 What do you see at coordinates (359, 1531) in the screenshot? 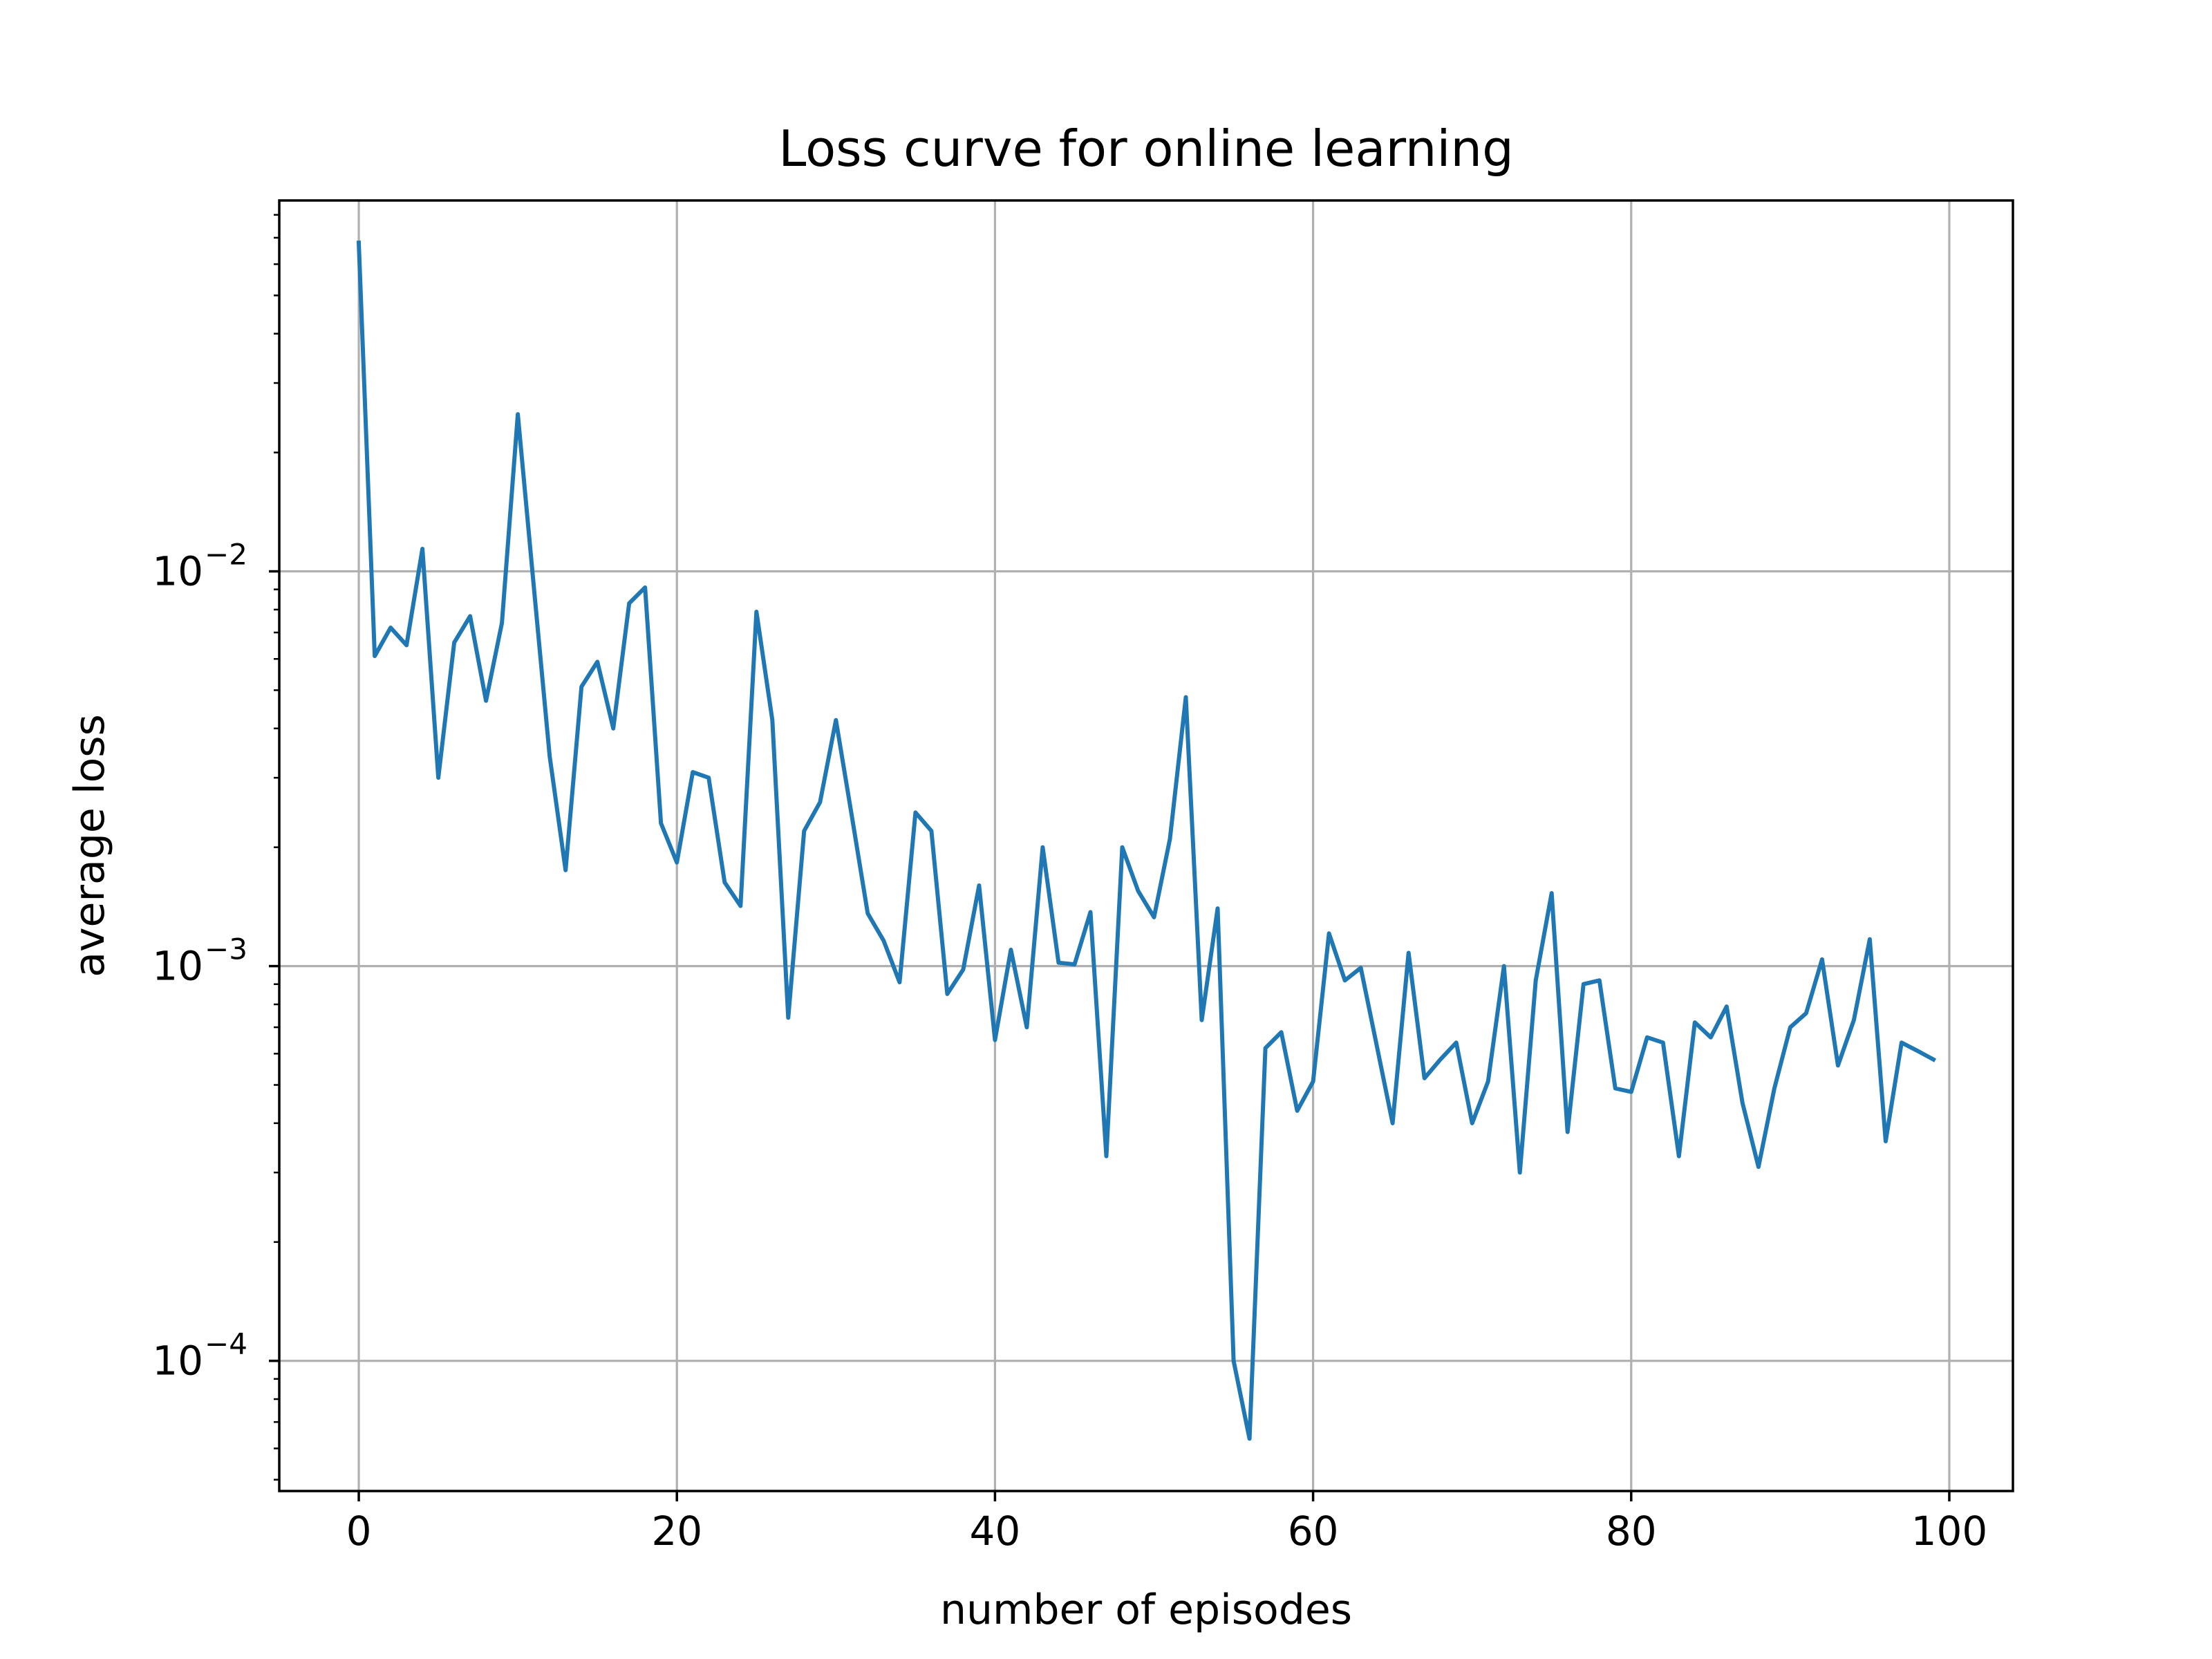
I see `x-tick-label: 0` at bounding box center [359, 1531].